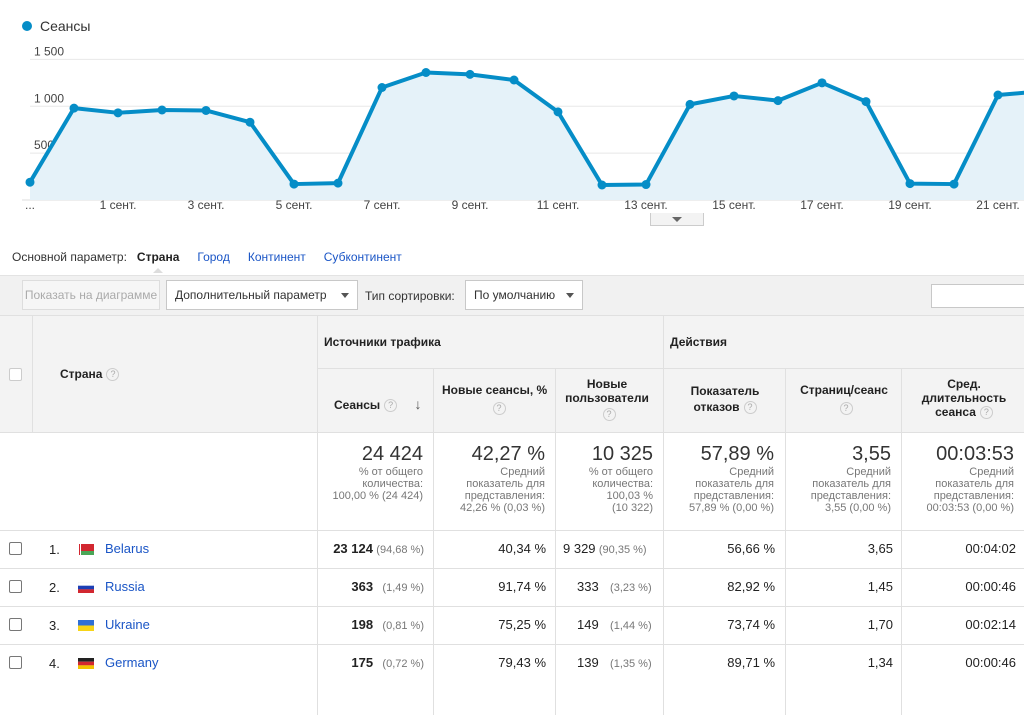  I want to click on duration-cell: 00:04:02, so click(990, 548).